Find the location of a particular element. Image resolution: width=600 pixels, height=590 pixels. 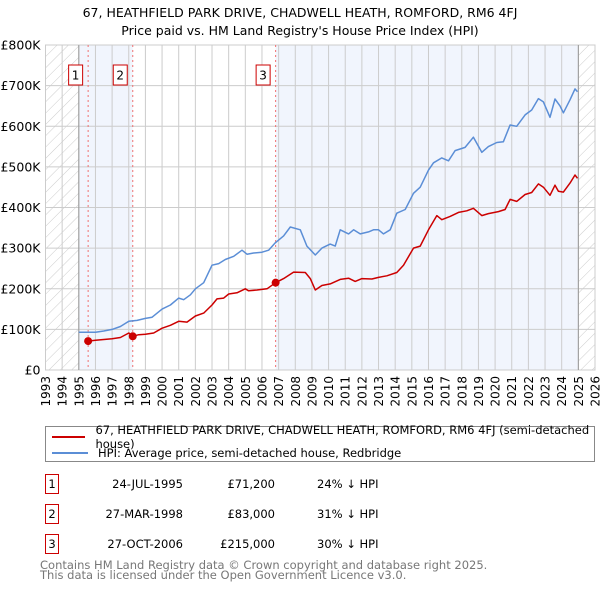

x-tick-label: 2019 is located at coordinates (479, 391).